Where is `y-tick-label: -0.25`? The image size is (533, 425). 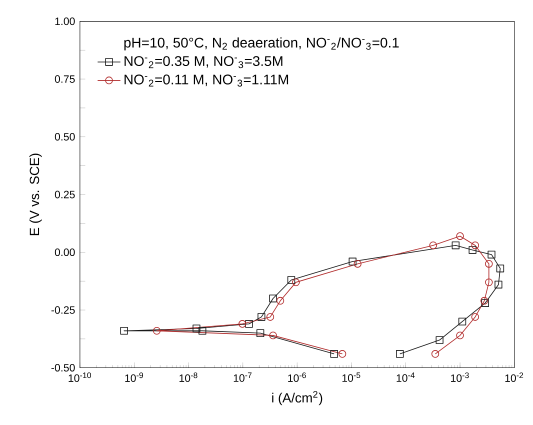
y-tick-label: -0.25 is located at coordinates (63, 310).